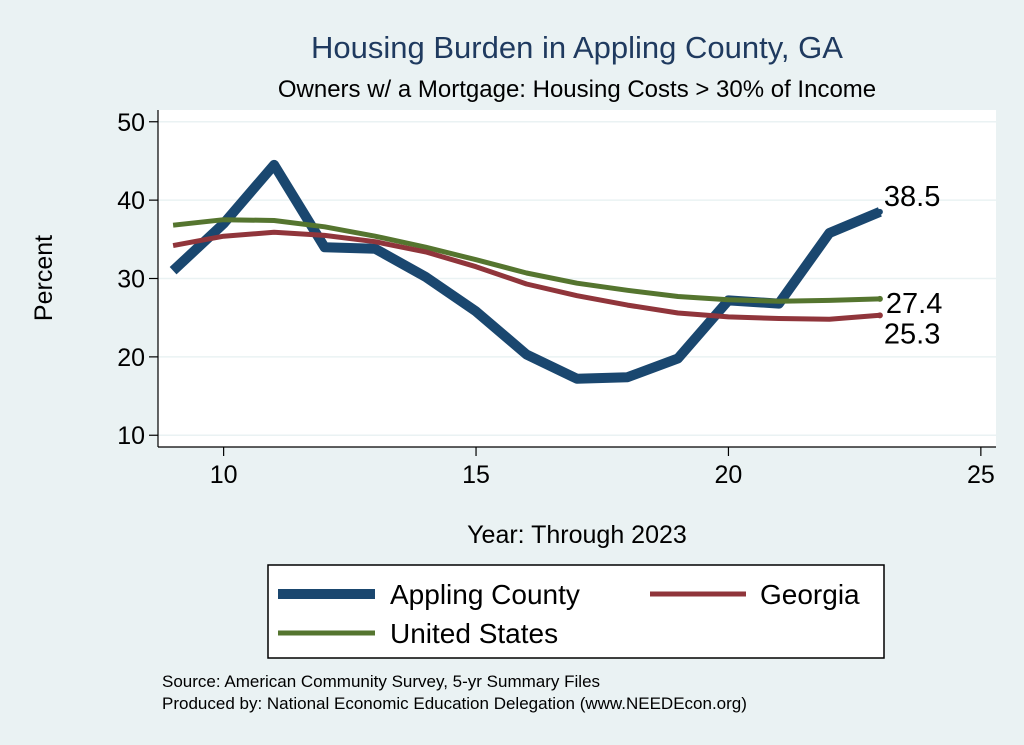  What do you see at coordinates (912, 334) in the screenshot?
I see `end-label-georgia: 25.3` at bounding box center [912, 334].